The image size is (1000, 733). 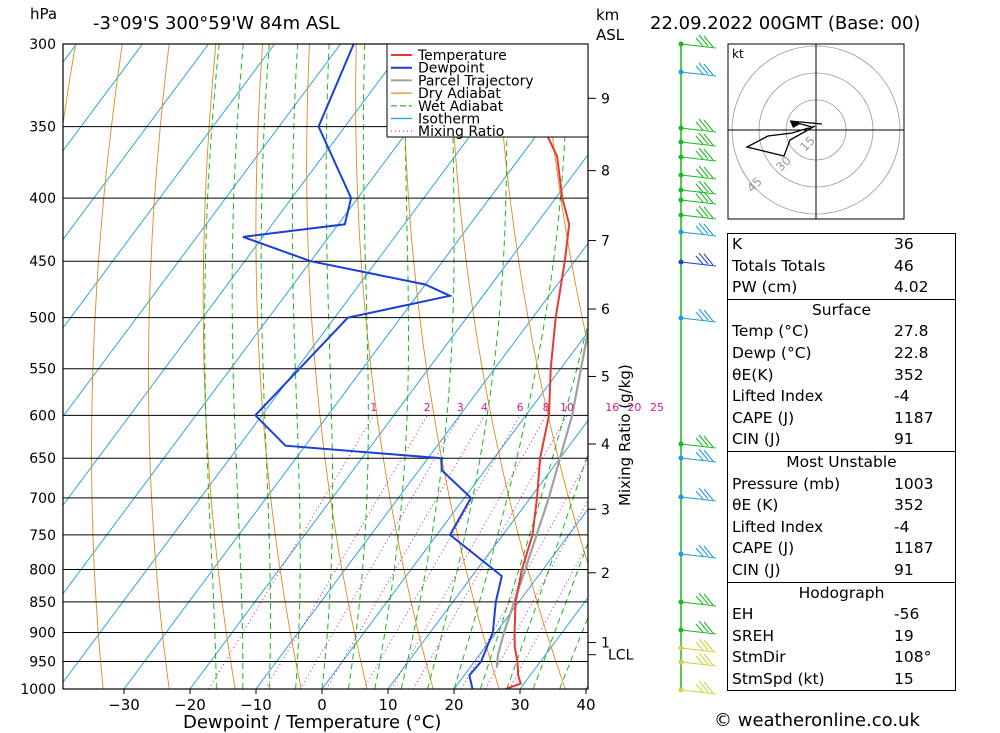 What do you see at coordinates (607, 15) in the screenshot?
I see `km-unit: km` at bounding box center [607, 15].